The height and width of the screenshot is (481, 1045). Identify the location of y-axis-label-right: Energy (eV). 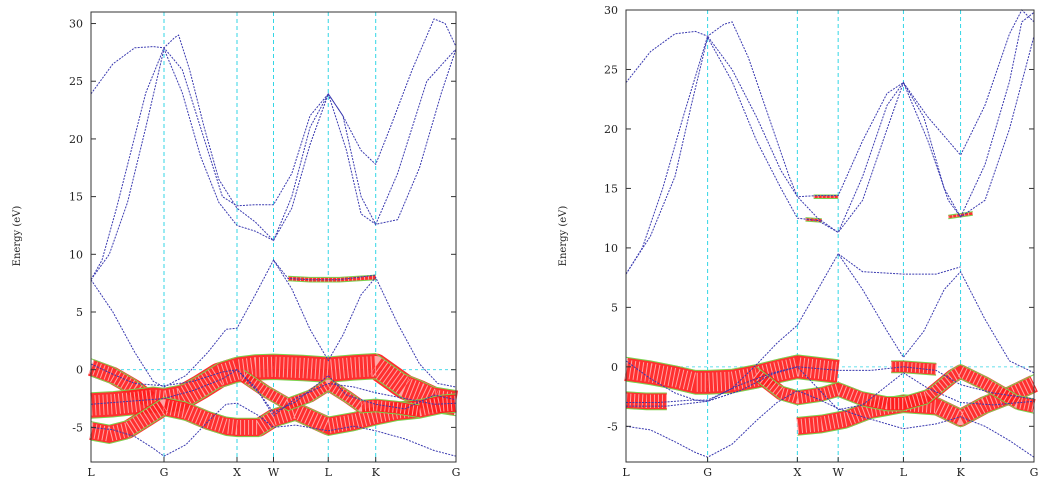
(563, 236).